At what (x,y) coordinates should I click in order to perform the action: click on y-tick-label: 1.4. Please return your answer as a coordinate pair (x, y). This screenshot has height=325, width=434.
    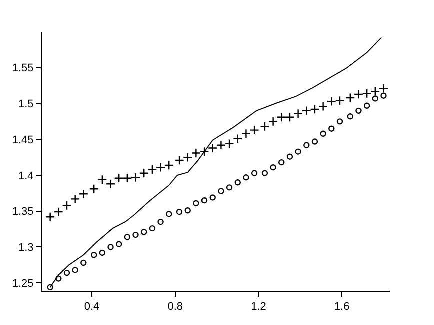
    Looking at the image, I should click on (26, 176).